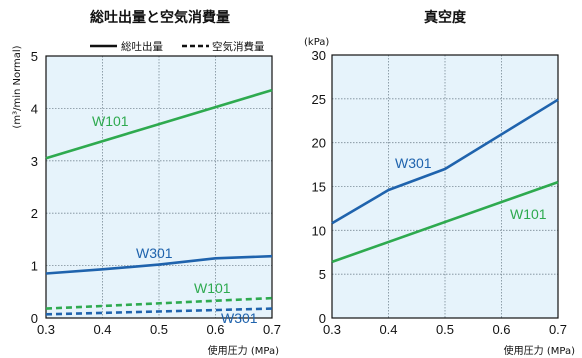 Image resolution: width=582 pixels, height=358 pixels. Describe the element at coordinates (34, 161) in the screenshot. I see `y-tick-label: 3` at that location.